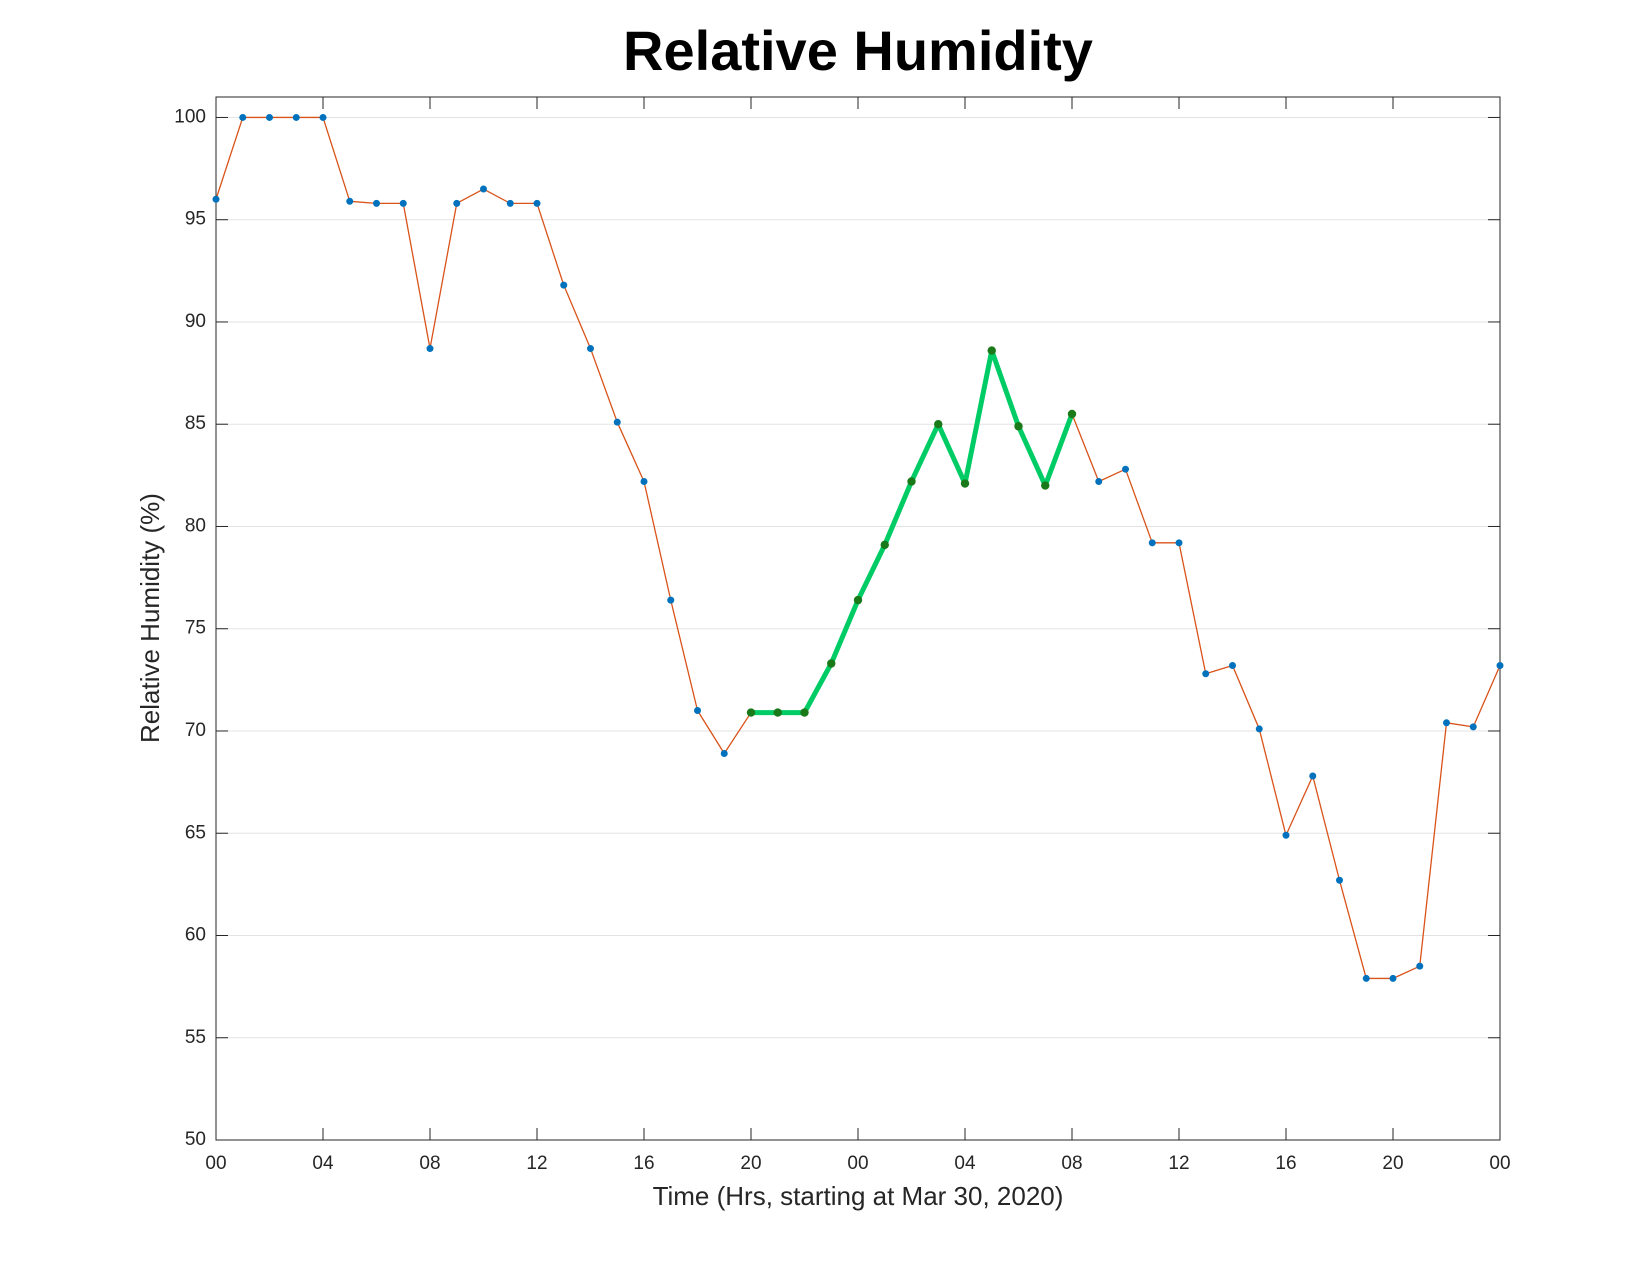 The height and width of the screenshot is (1275, 1650). What do you see at coordinates (190, 116) in the screenshot?
I see `y-tick-label: 100` at bounding box center [190, 116].